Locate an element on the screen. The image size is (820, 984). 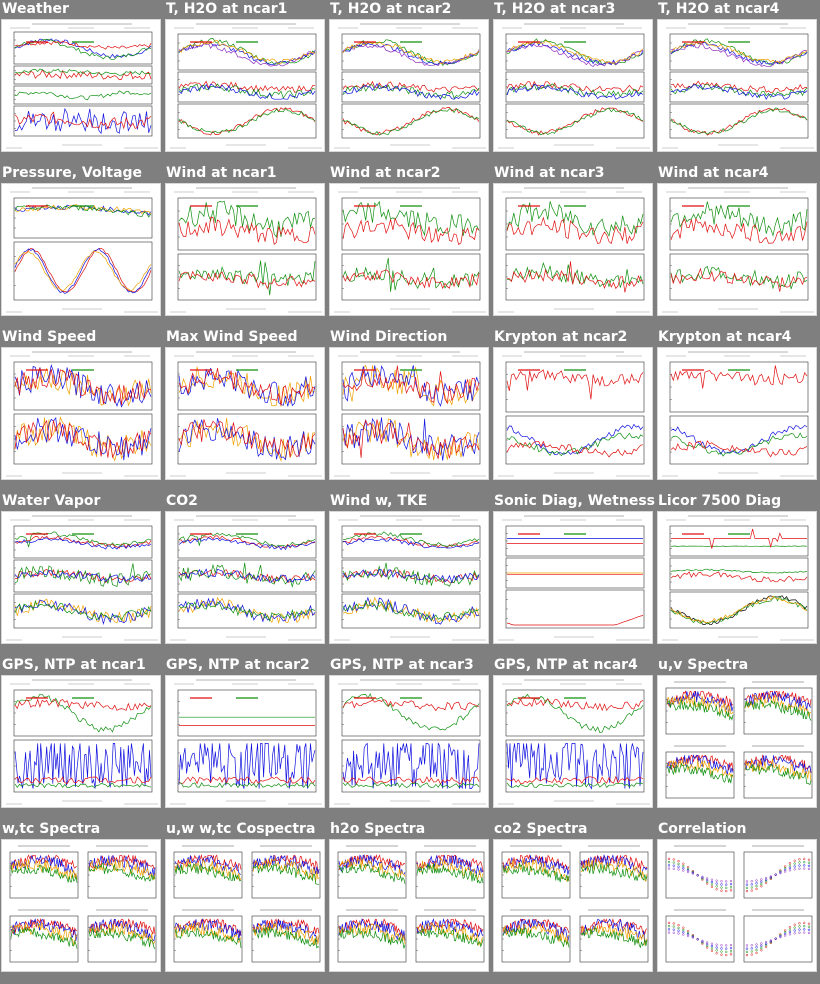
plot-tile-title: u,w w,tc Cospectra is located at coordinates (241, 829).